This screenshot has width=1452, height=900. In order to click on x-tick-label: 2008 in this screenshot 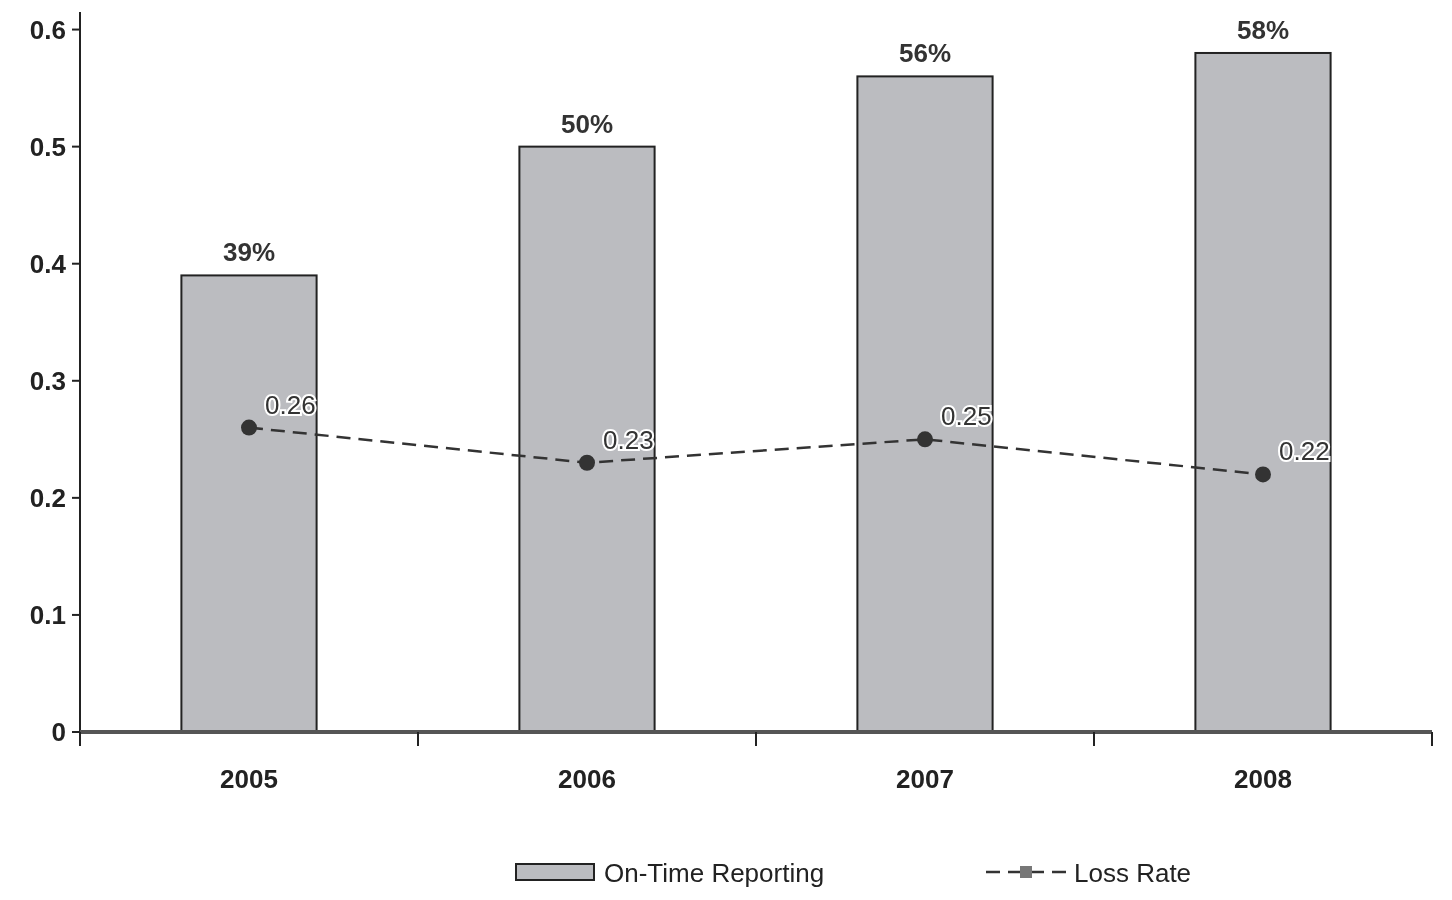, I will do `click(1263, 779)`.